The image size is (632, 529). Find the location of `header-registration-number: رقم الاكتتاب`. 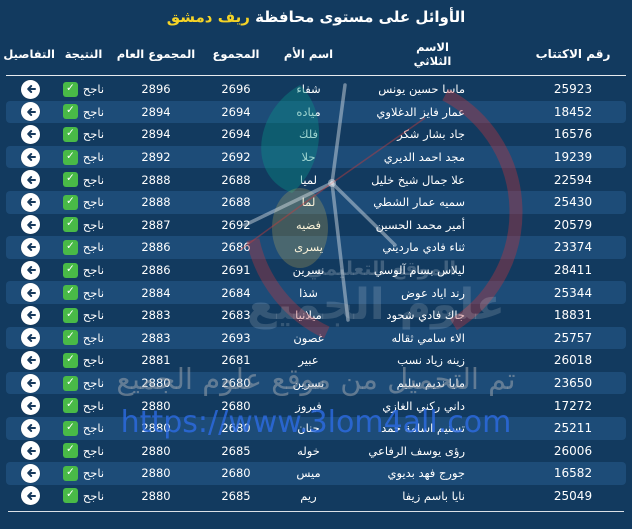

header-registration-number: رقم الاكتتاب is located at coordinates (573, 54).